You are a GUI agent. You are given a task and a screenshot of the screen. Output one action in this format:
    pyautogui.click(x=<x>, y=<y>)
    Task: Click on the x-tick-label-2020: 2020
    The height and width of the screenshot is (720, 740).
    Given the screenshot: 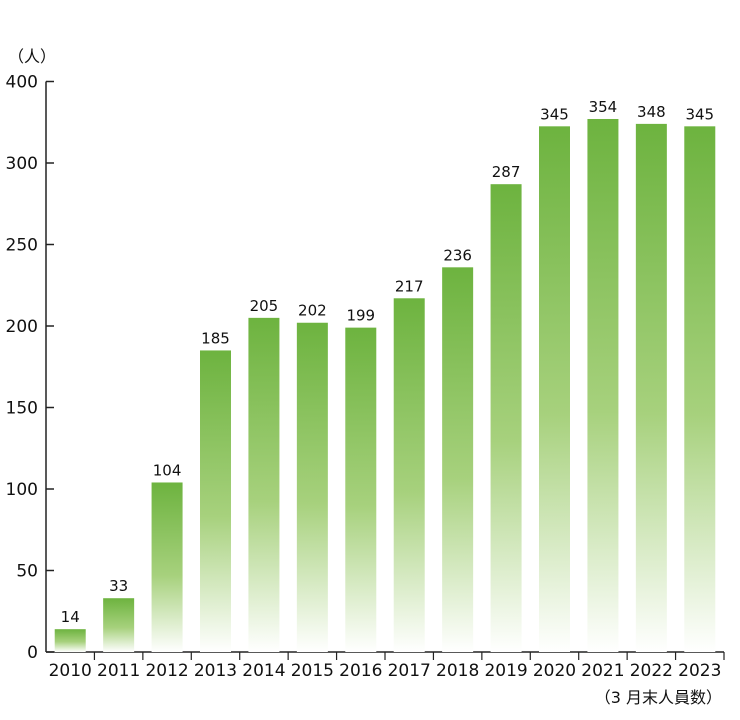 What is the action you would take?
    pyautogui.click(x=554, y=671)
    